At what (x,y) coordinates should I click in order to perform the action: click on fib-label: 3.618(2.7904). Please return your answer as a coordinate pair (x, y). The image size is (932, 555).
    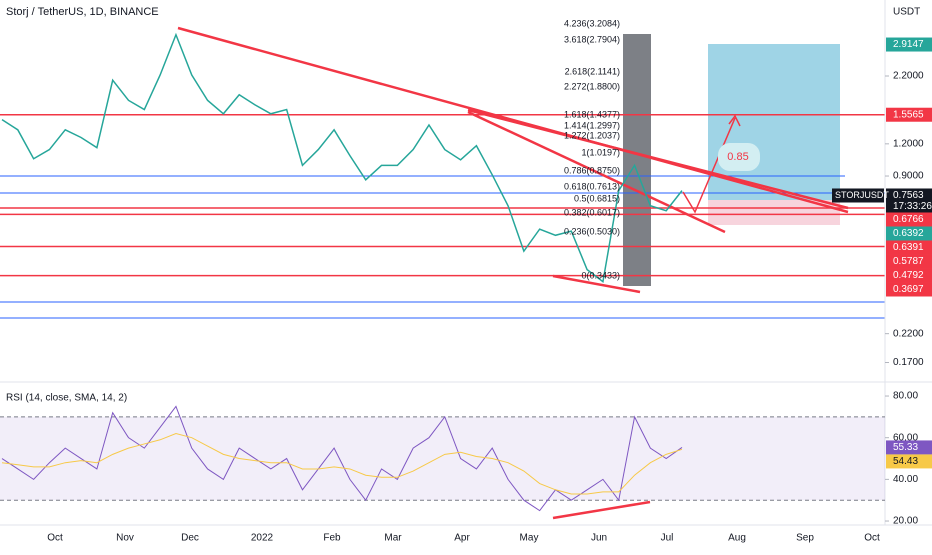
    Looking at the image, I should click on (592, 39).